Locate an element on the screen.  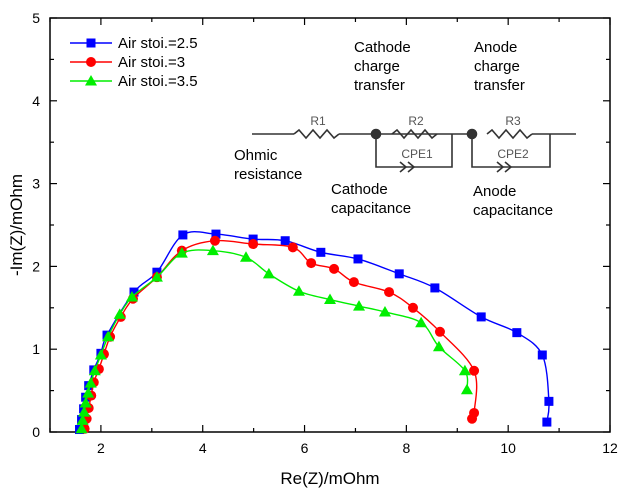
circuit-label-cpe2: CPE2 is located at coordinates (513, 154).